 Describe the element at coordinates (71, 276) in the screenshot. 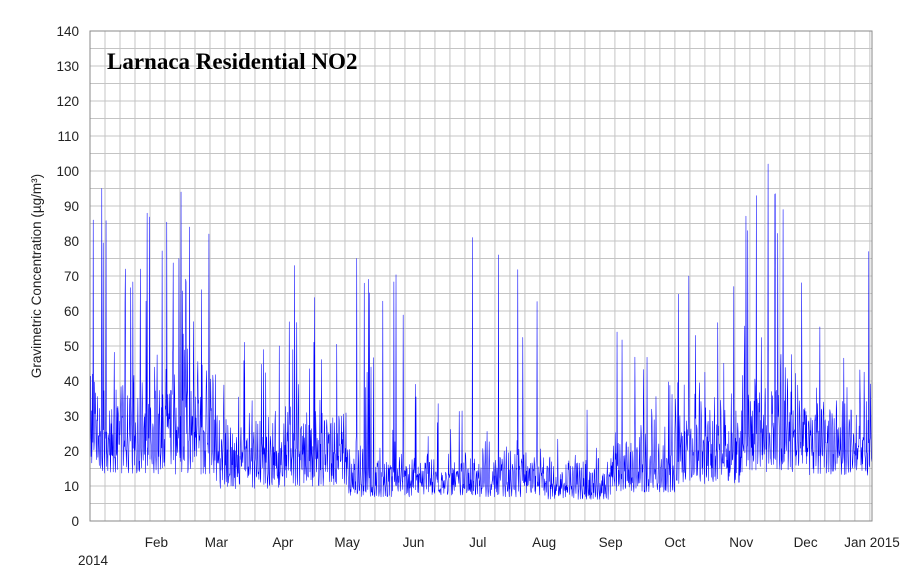

I see `y-tick-label: 70` at that location.